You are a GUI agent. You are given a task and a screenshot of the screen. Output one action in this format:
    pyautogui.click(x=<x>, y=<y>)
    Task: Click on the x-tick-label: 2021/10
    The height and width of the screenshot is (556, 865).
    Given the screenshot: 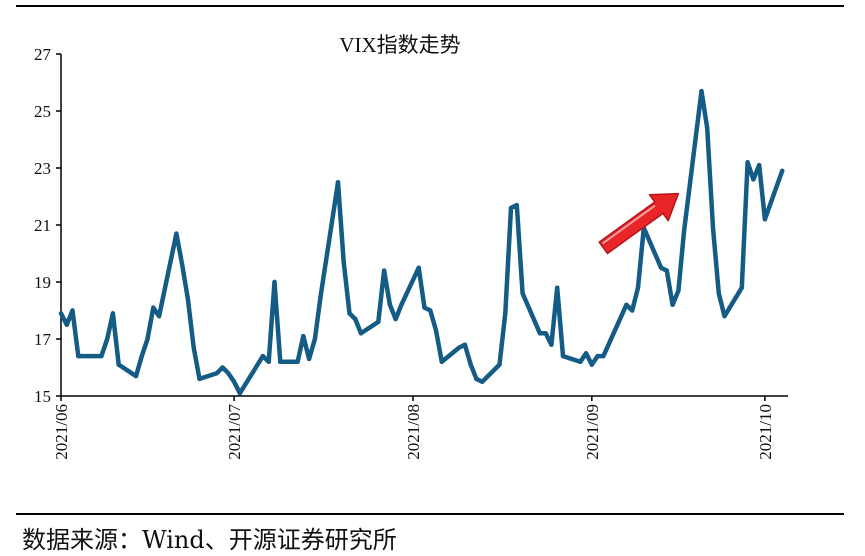 What is the action you would take?
    pyautogui.click(x=765, y=432)
    